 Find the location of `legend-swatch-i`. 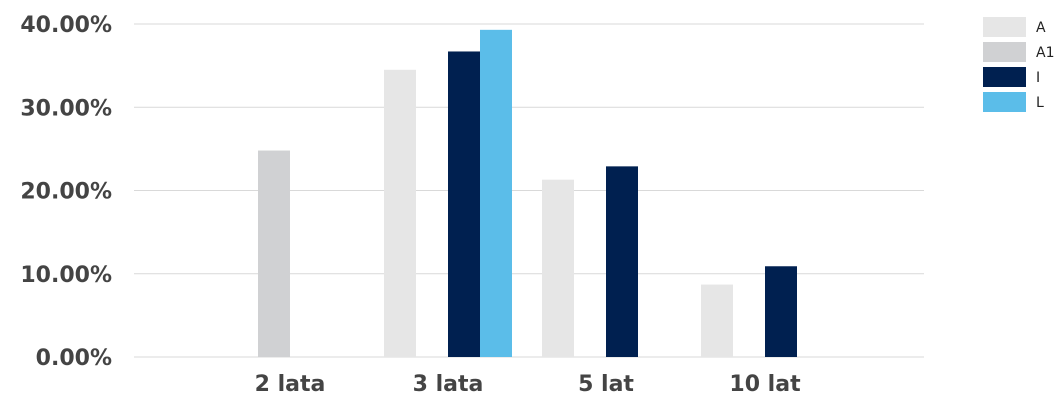

legend-swatch-i is located at coordinates (1004, 77).